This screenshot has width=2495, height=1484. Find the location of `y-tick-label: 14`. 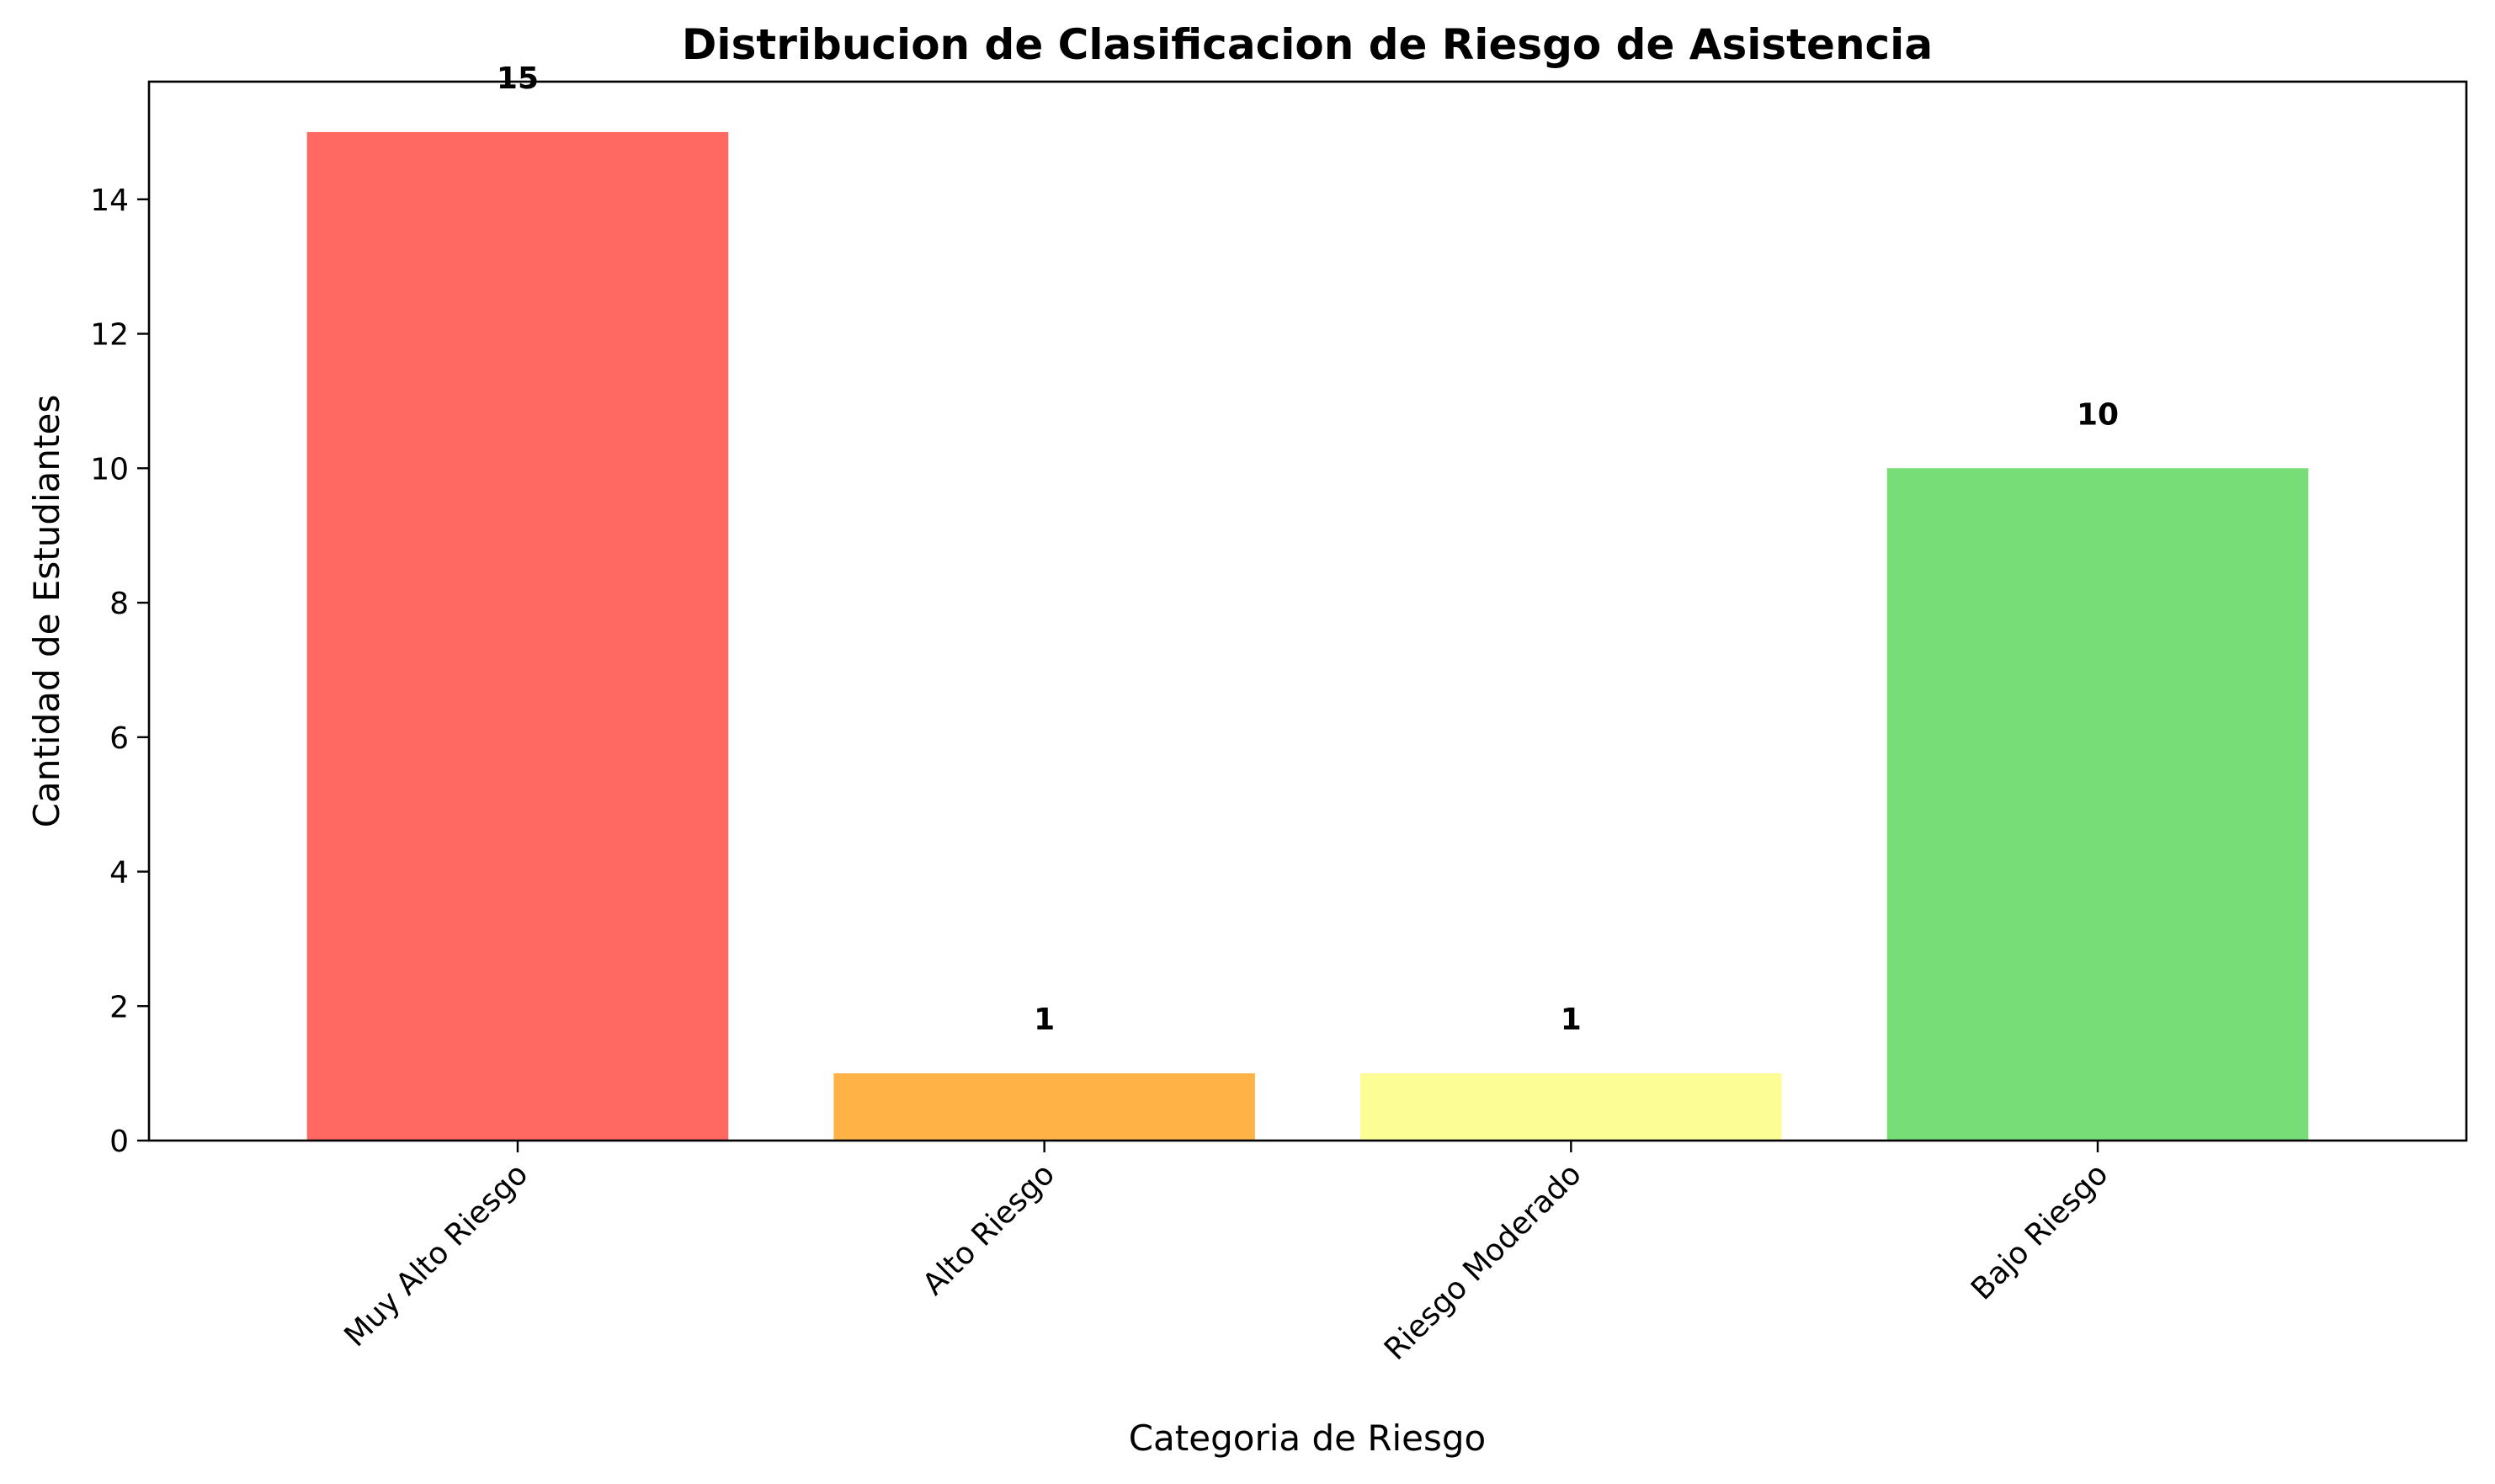

y-tick-label: 14 is located at coordinates (109, 201).